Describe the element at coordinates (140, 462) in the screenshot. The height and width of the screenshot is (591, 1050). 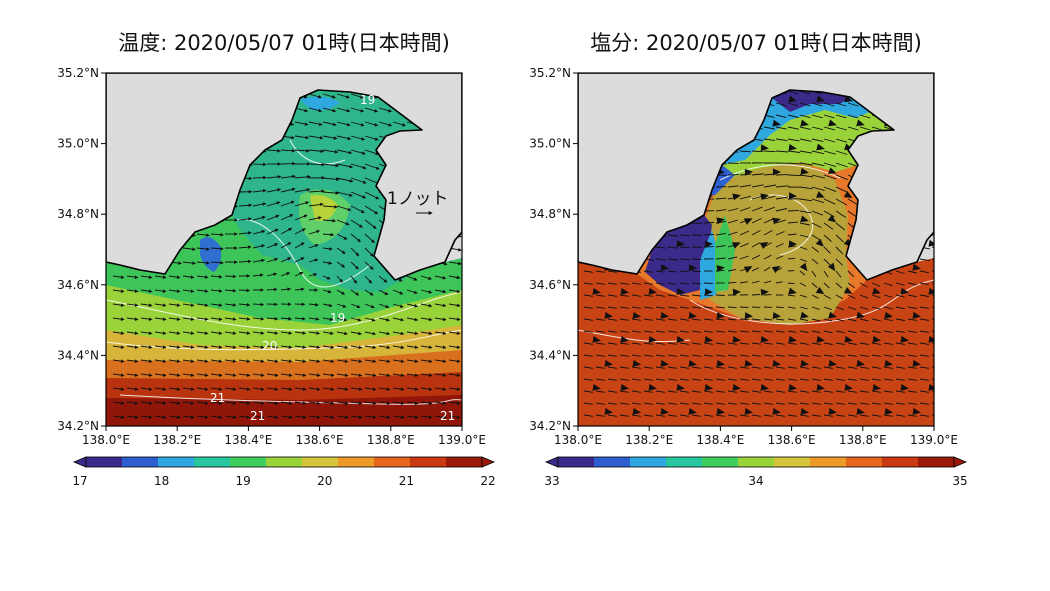
I see `colorbar-cell` at that location.